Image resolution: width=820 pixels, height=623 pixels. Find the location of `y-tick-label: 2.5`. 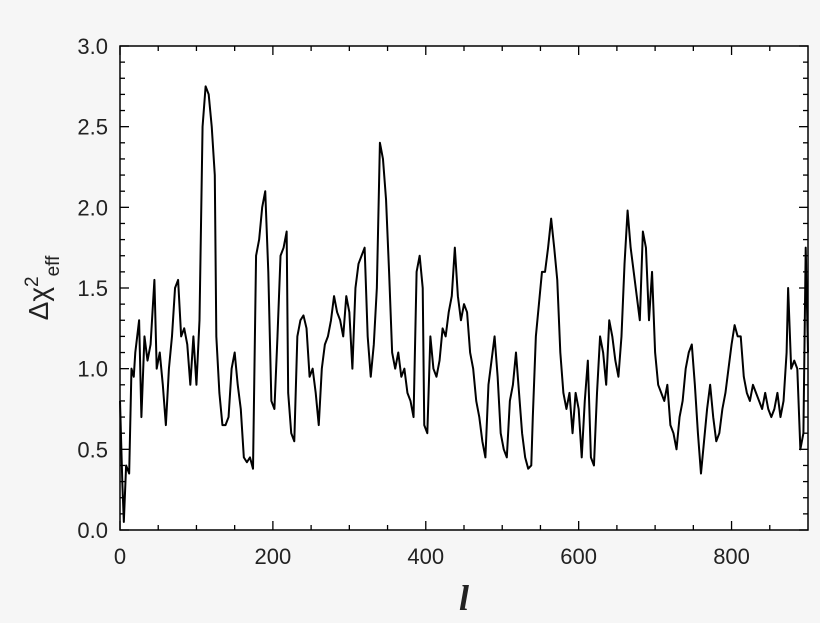

y-tick-label: 2.5 is located at coordinates (92, 127).